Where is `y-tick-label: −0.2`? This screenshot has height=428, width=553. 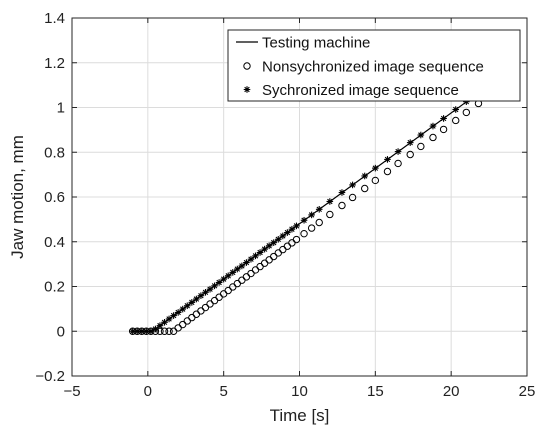
y-tick-label: −0.2 is located at coordinates (50, 376).